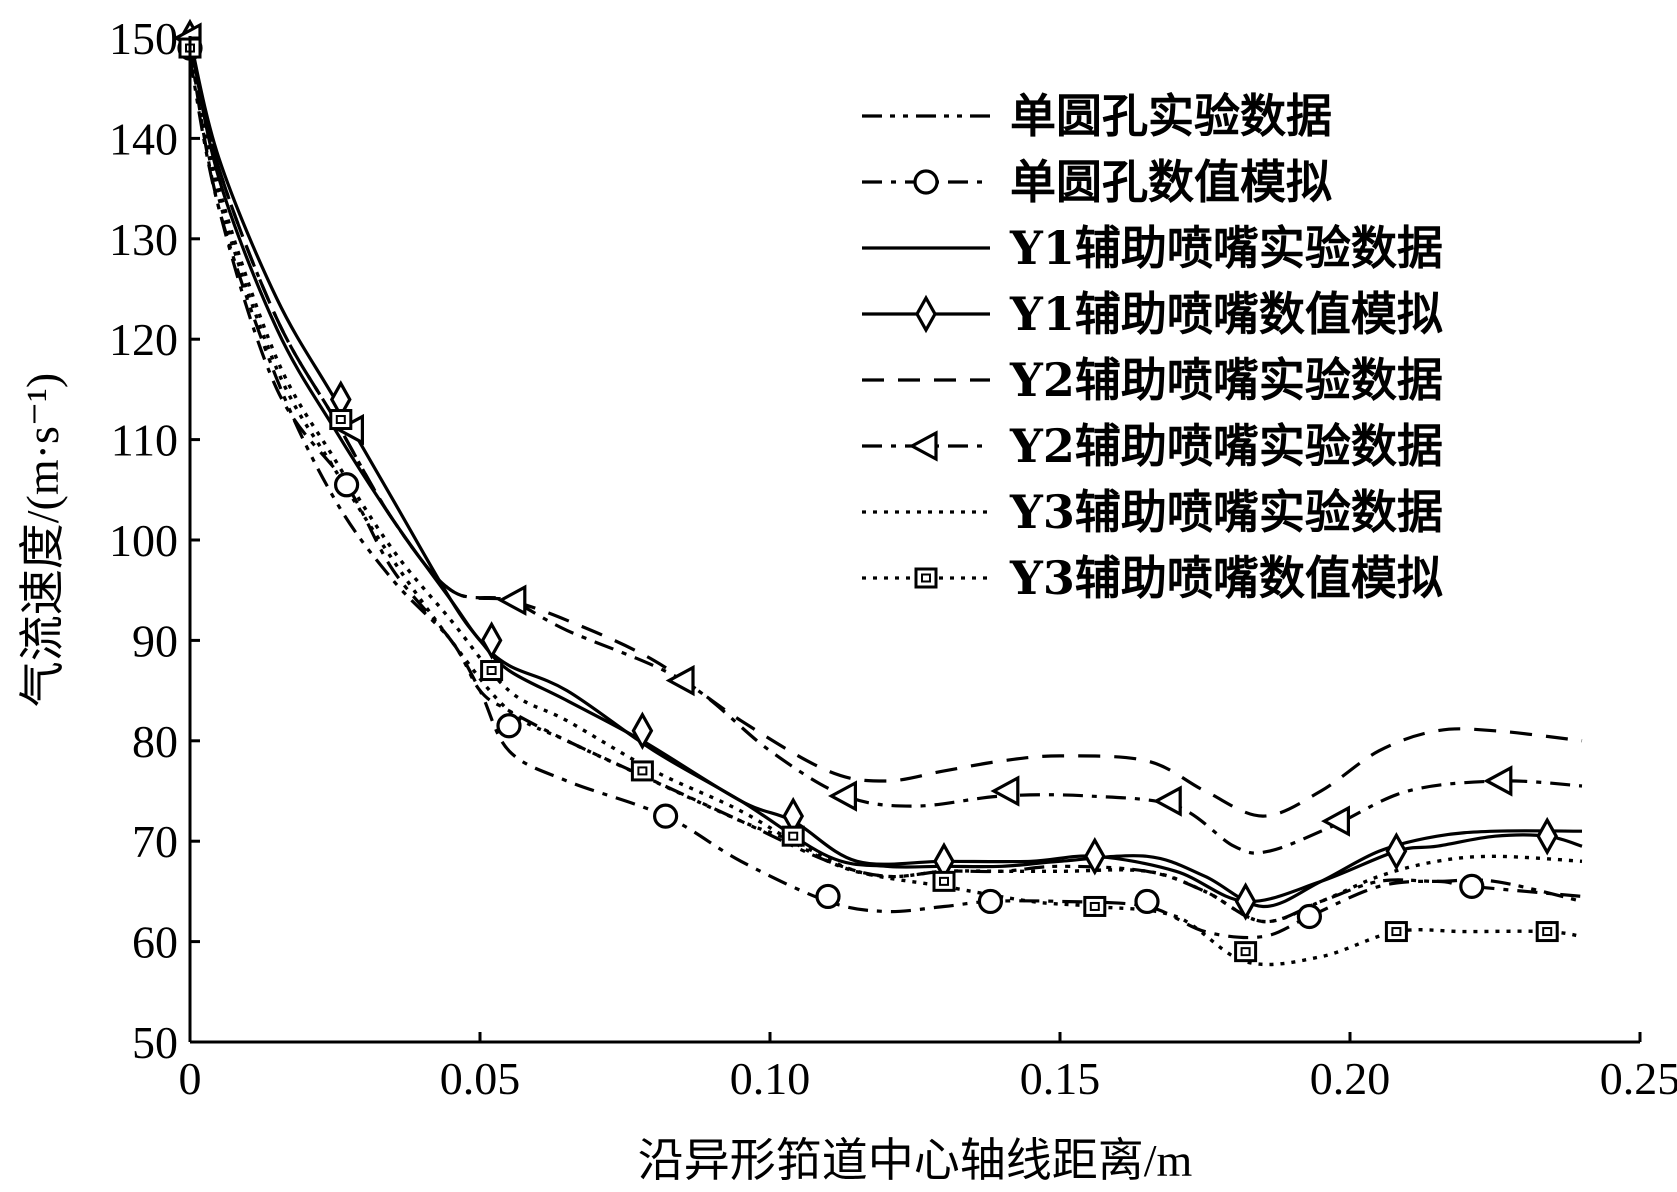  I want to click on legend-item: Y3辅助喷嘴实验数据, so click(1152, 512).